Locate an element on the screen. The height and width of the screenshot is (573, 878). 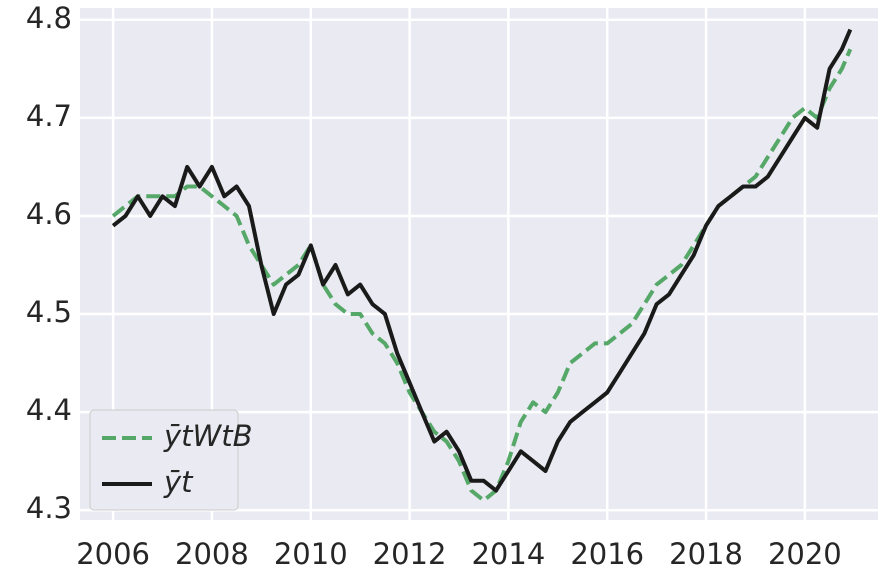
y-tick-label: 4.7 is located at coordinates (49, 116).